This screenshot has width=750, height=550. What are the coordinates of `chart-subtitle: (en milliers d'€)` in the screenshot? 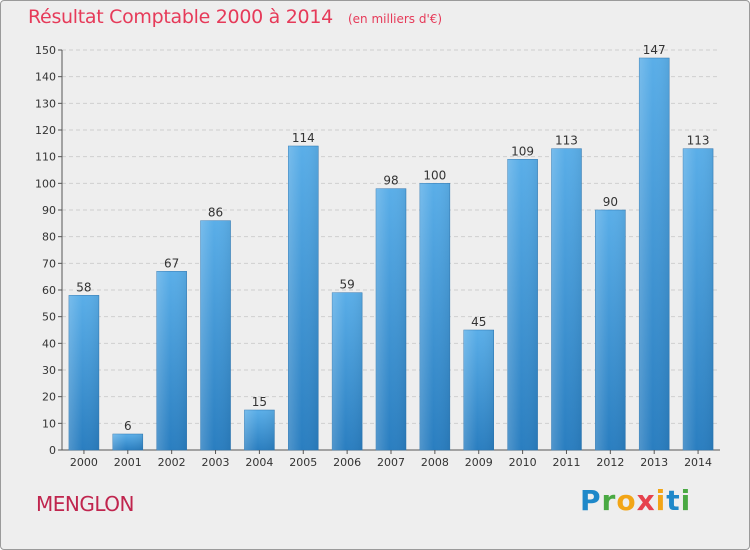 It's located at (395, 19).